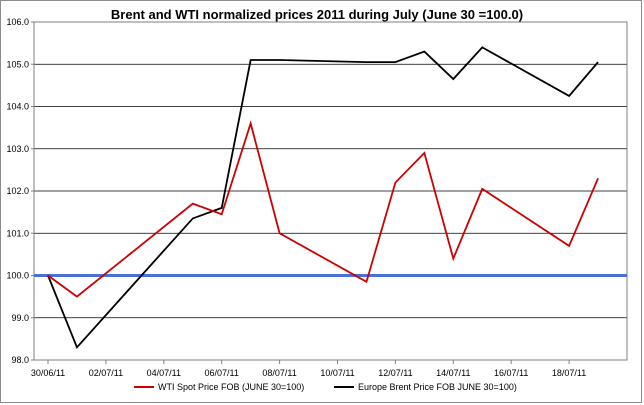 The height and width of the screenshot is (405, 644). I want to click on y-tick-label: 105.0, so click(17, 64).